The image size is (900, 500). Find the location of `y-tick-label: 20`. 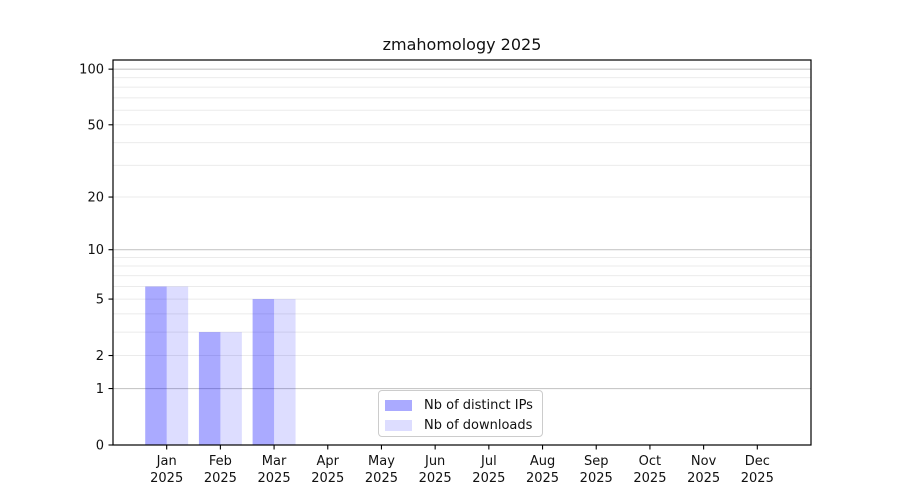

y-tick-label: 20 is located at coordinates (95, 198).